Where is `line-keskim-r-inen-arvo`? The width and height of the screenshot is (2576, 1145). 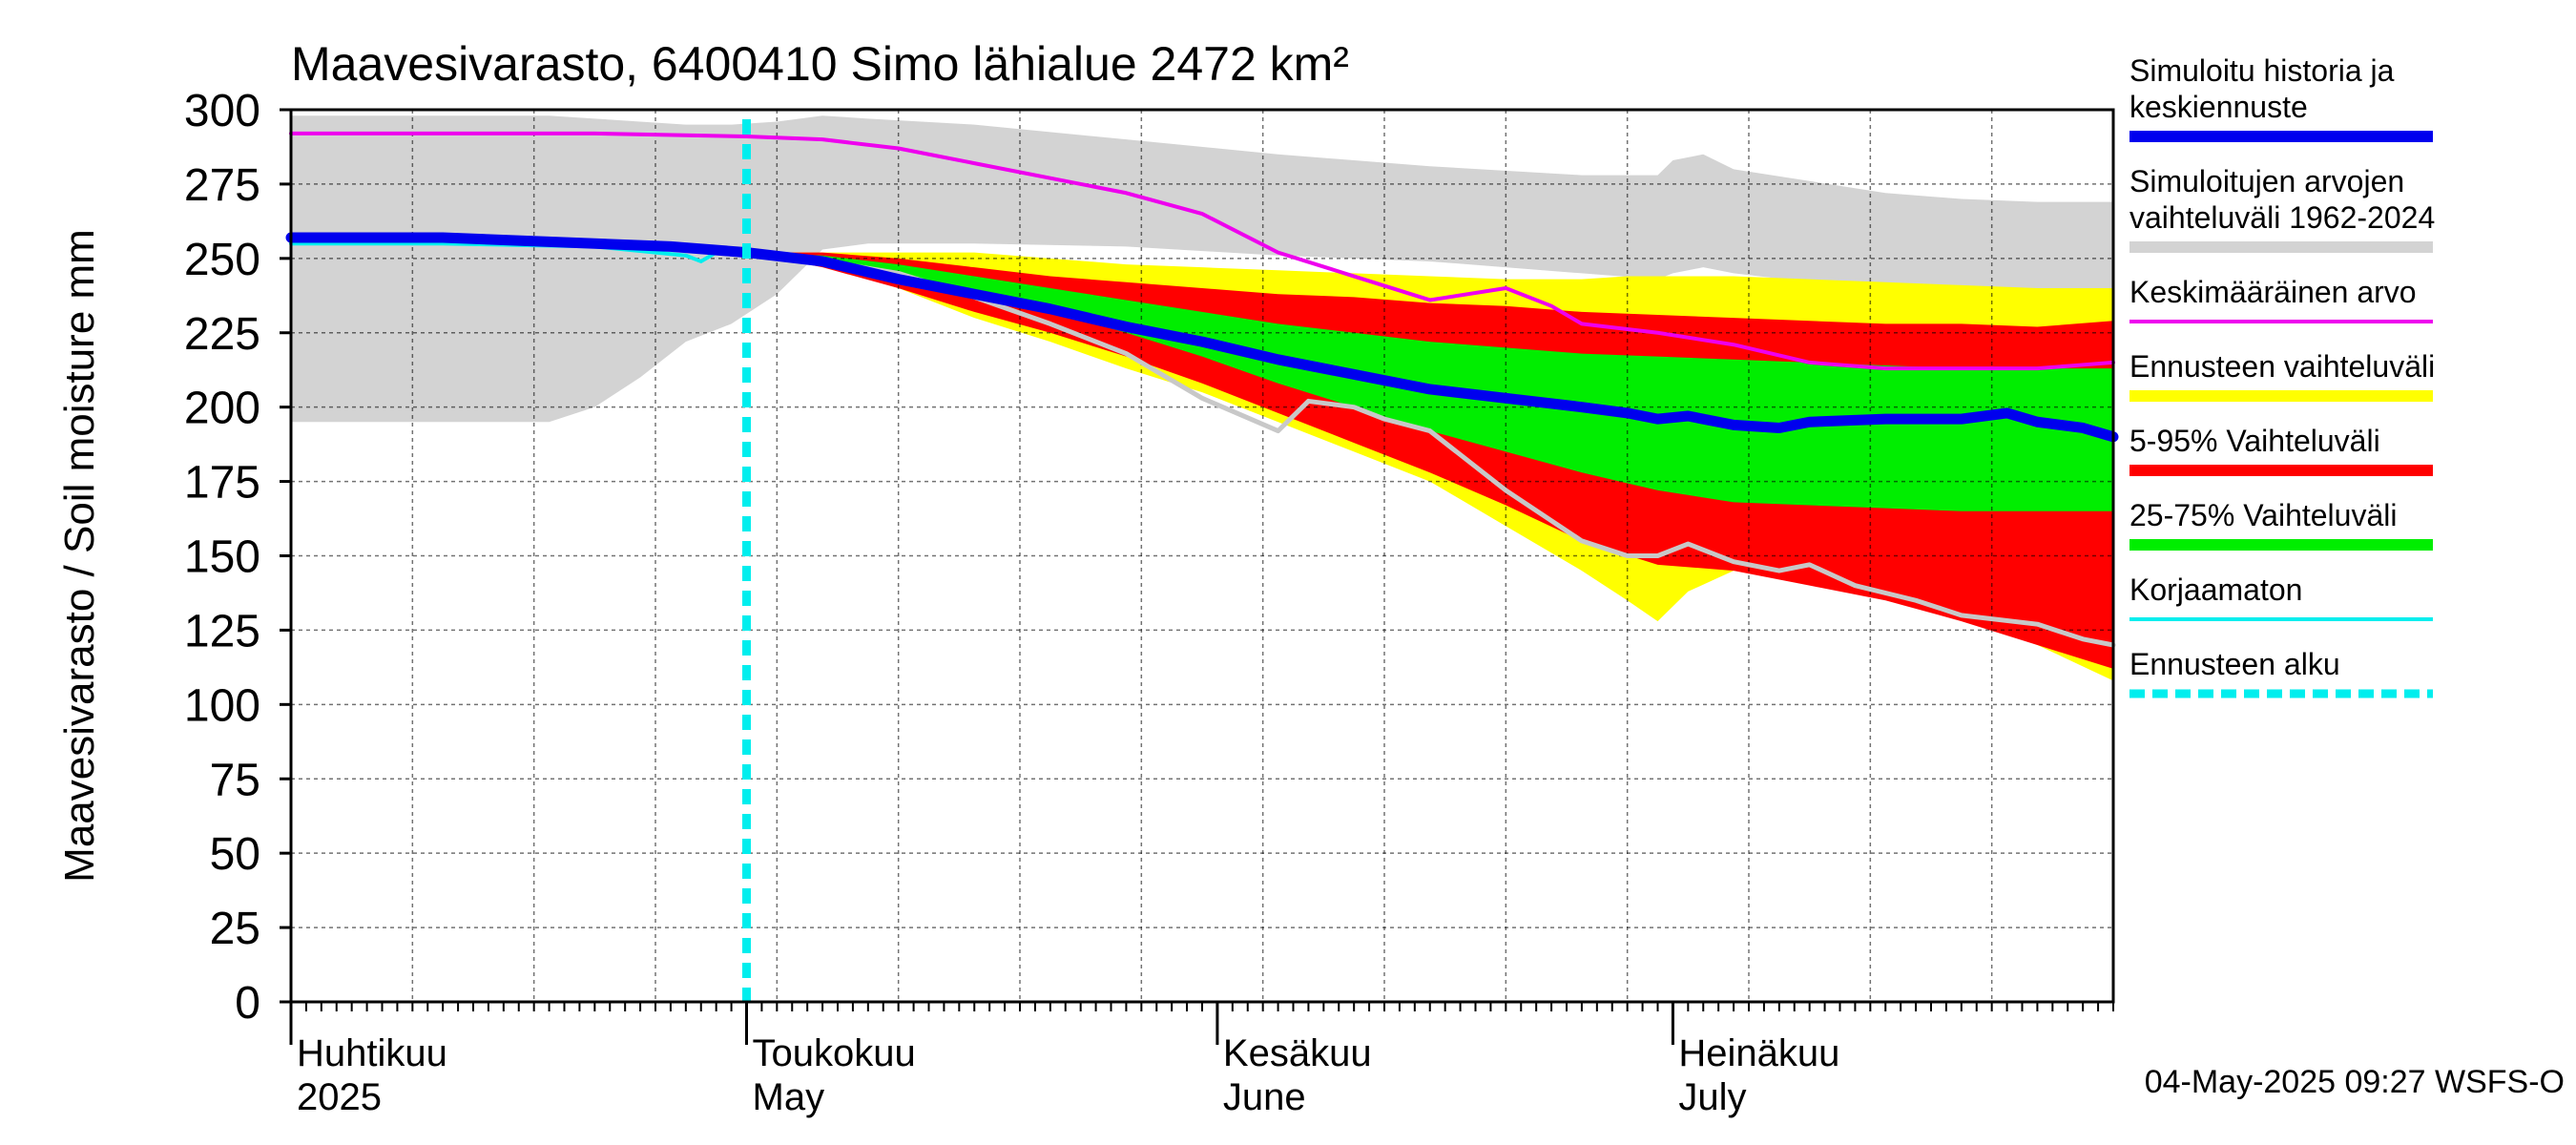
line-keskim-r-inen-arvo is located at coordinates (1202, 251).